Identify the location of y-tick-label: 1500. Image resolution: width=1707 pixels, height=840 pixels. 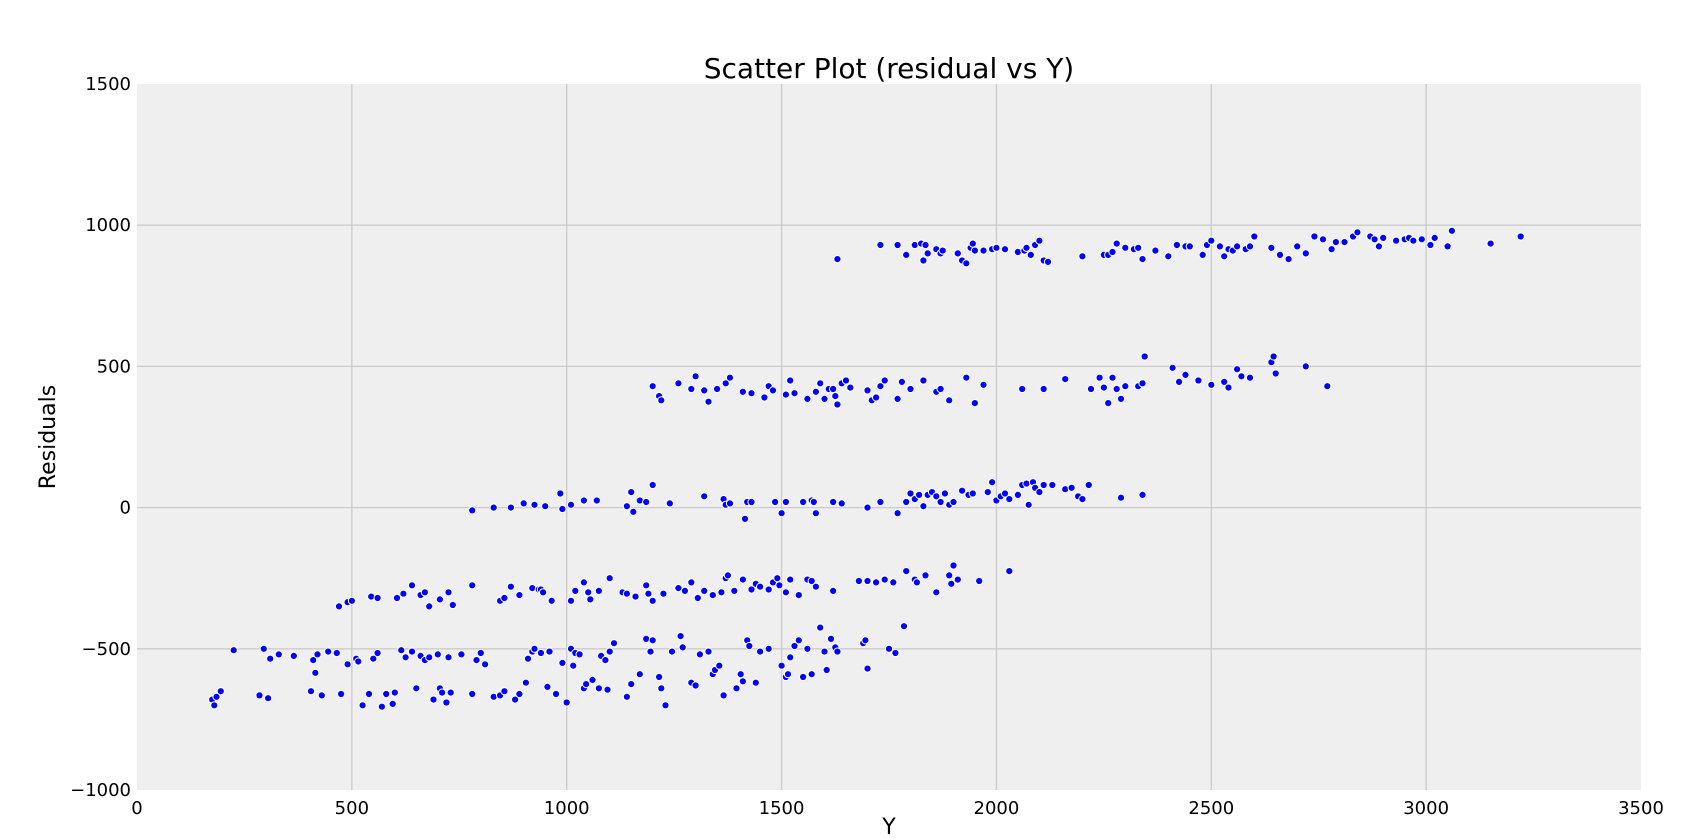
(108, 84).